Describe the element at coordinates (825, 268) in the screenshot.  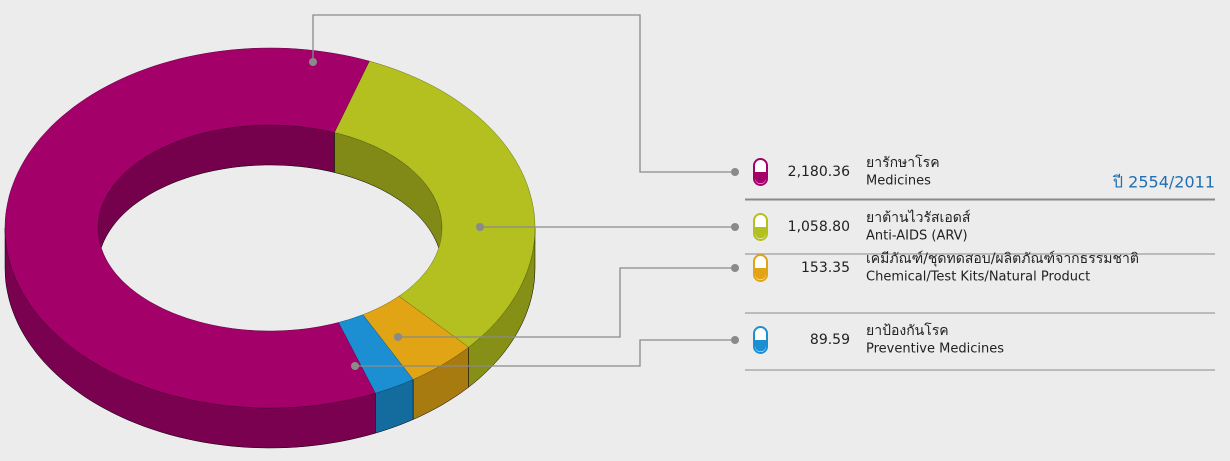
I see `value-label: 153.35` at that location.